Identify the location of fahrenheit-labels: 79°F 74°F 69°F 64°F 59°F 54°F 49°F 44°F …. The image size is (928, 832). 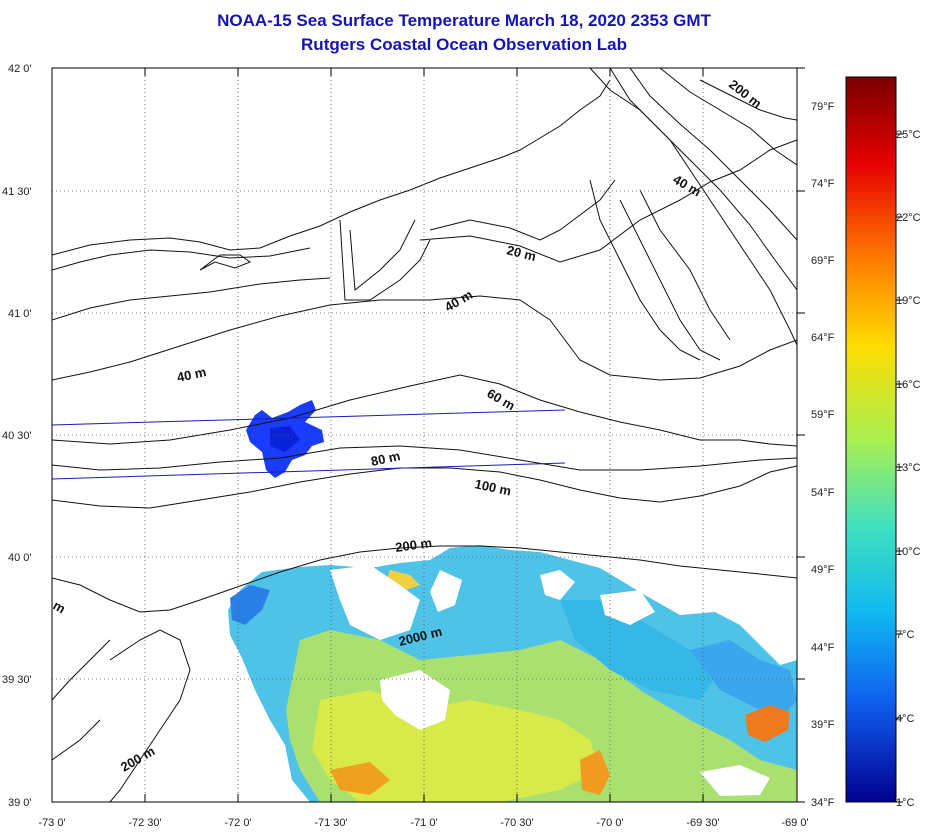
(823, 455).